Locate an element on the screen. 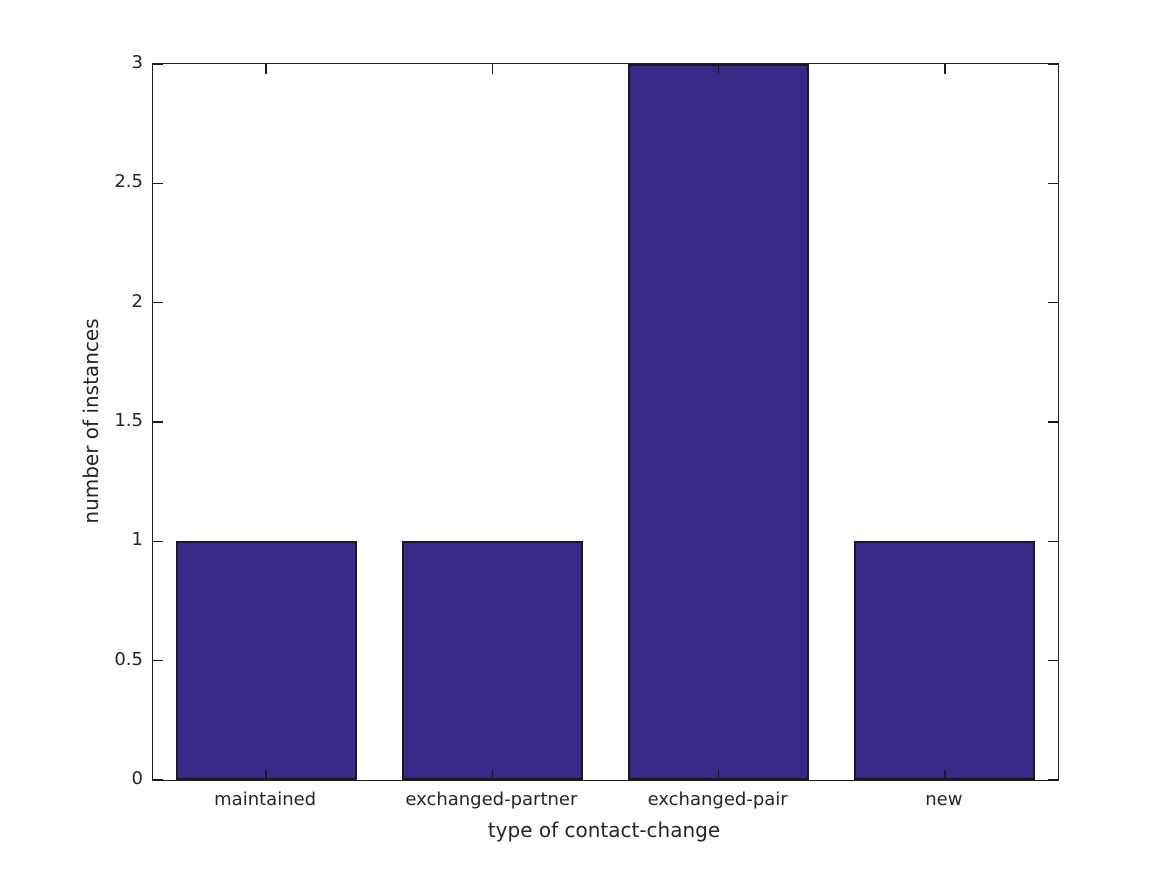  y-tick-label: 2.5 is located at coordinates (128, 182).